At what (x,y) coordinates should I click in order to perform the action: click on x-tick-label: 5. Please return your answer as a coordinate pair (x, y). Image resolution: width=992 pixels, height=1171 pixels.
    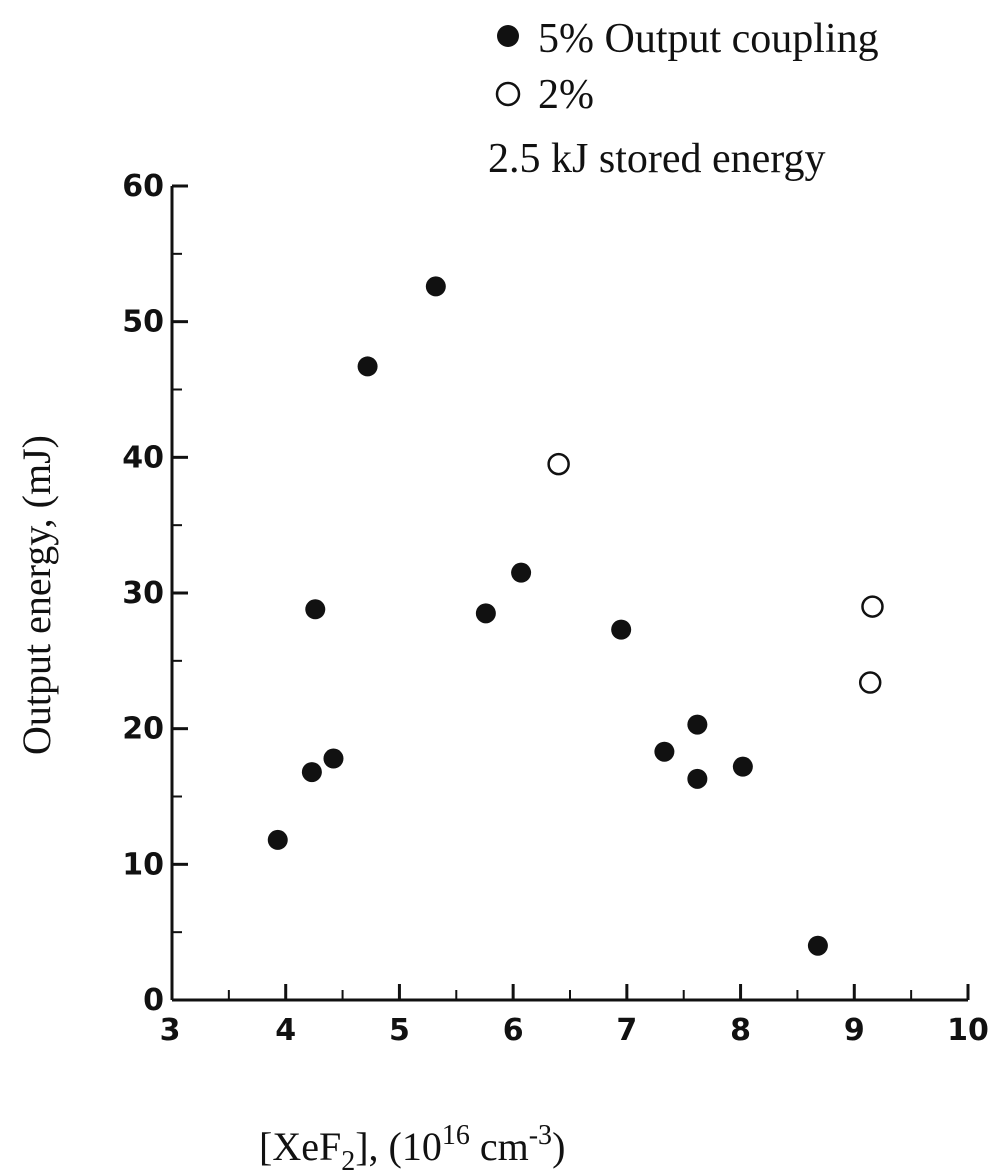
    Looking at the image, I should click on (399, 1030).